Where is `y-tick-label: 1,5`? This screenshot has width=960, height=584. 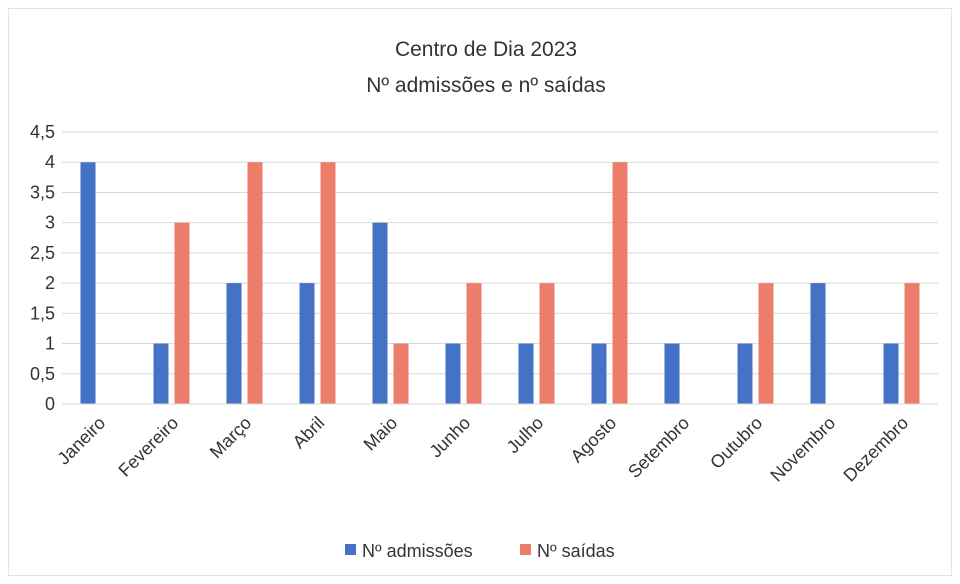 y-tick-label: 1,5 is located at coordinates (42, 313).